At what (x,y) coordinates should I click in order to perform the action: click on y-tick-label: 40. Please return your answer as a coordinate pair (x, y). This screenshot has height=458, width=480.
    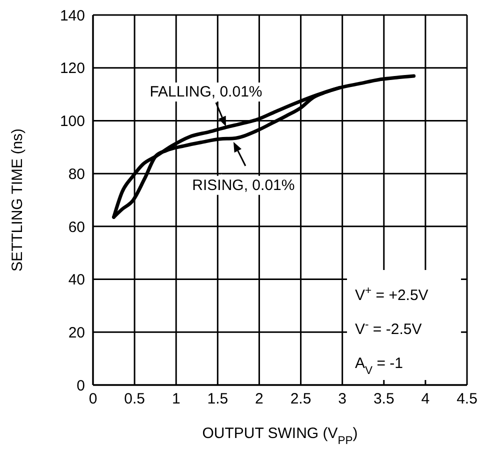
    Looking at the image, I should click on (76, 280).